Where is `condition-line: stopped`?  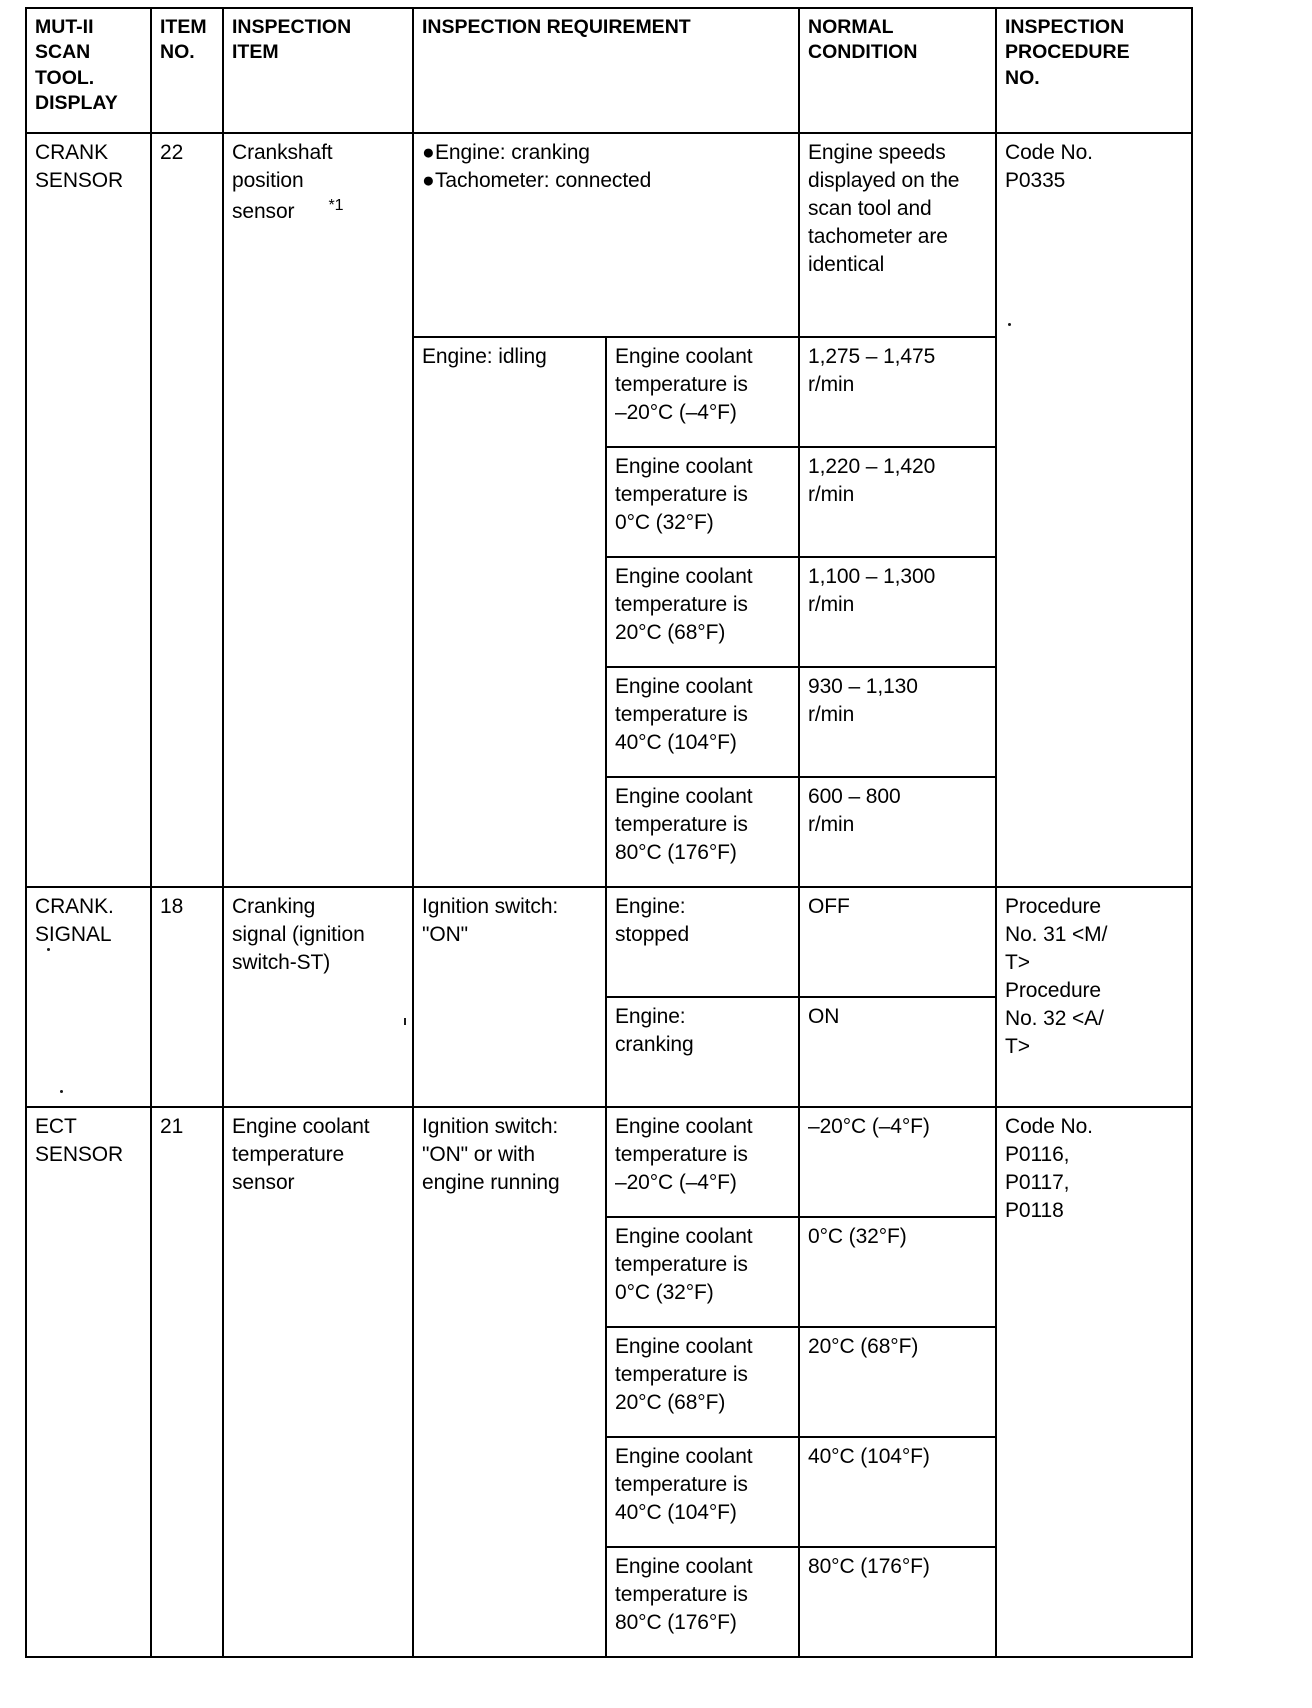
condition-line: stopped is located at coordinates (652, 934).